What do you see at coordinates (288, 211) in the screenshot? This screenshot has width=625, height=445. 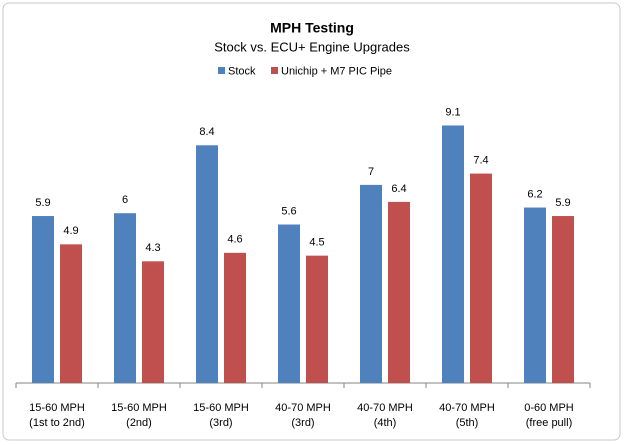 I see `value-label: 5.6` at bounding box center [288, 211].